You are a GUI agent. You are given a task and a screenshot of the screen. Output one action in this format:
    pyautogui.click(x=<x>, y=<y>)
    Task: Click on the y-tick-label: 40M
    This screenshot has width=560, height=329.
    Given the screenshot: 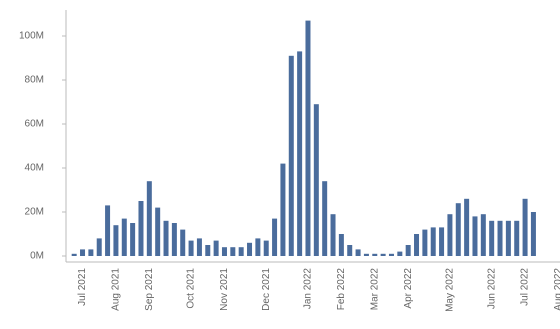 What is the action you would take?
    pyautogui.click(x=34, y=168)
    